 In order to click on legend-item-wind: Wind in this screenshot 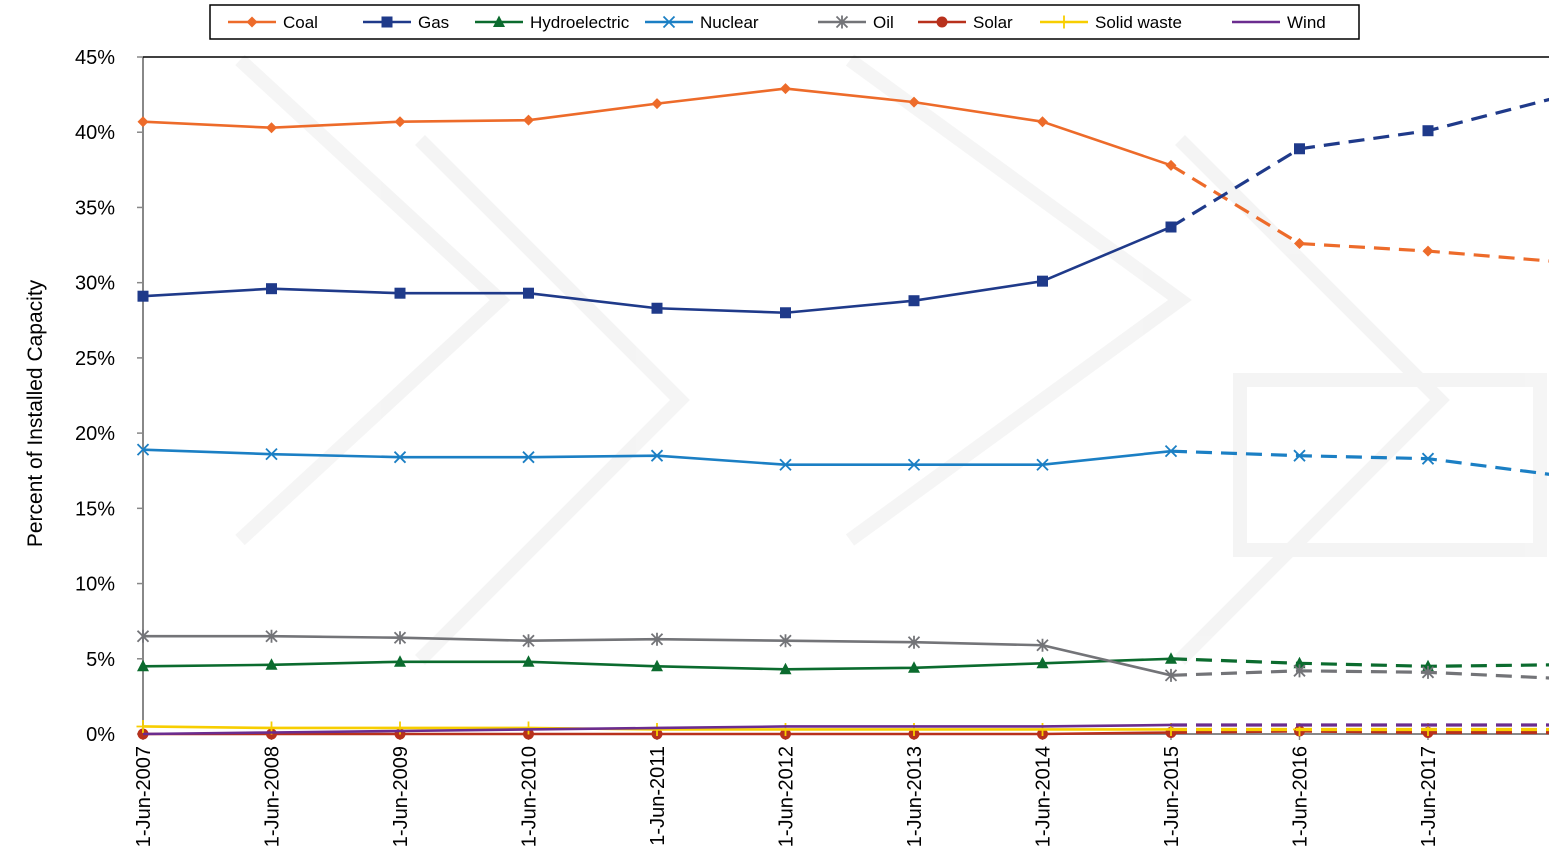, I will do `click(1279, 22)`.